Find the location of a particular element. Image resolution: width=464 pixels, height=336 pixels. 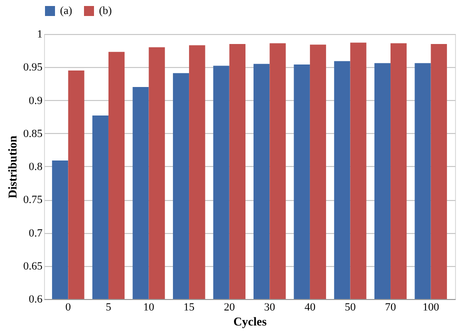

y-tick-label: 0.7 is located at coordinates (35, 233).